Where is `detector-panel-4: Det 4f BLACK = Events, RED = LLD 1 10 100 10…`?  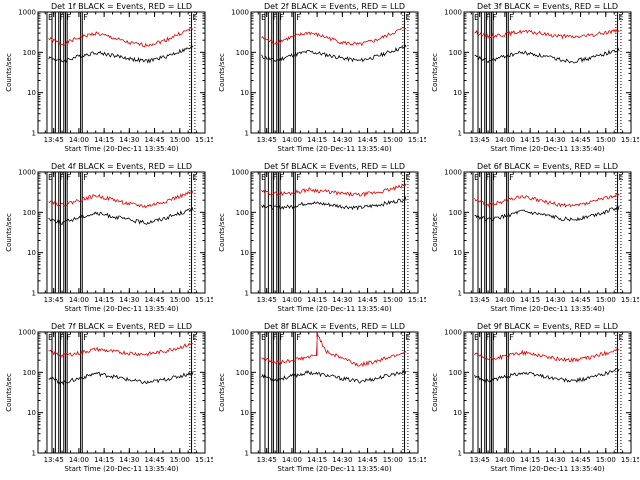
detector-panel-4: Det 4f BLACK = Events, RED = LLD 1 10 100 10… is located at coordinates (109, 237).